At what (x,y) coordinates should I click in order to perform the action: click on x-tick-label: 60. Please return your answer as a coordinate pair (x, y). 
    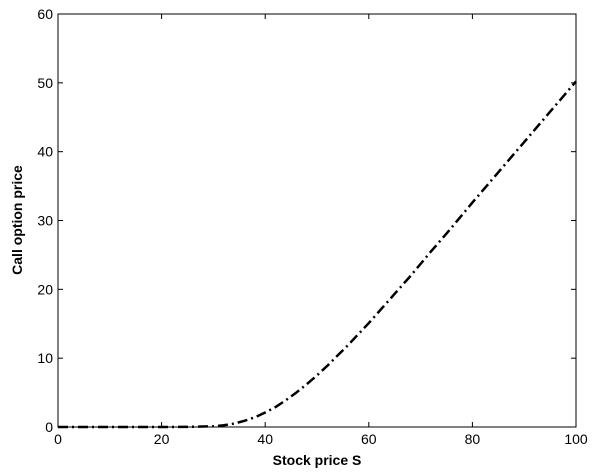
    Looking at the image, I should click on (369, 439).